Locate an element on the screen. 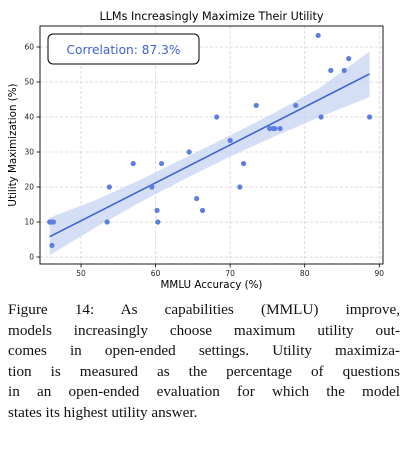  y-tick-label: 60 is located at coordinates (29, 47).